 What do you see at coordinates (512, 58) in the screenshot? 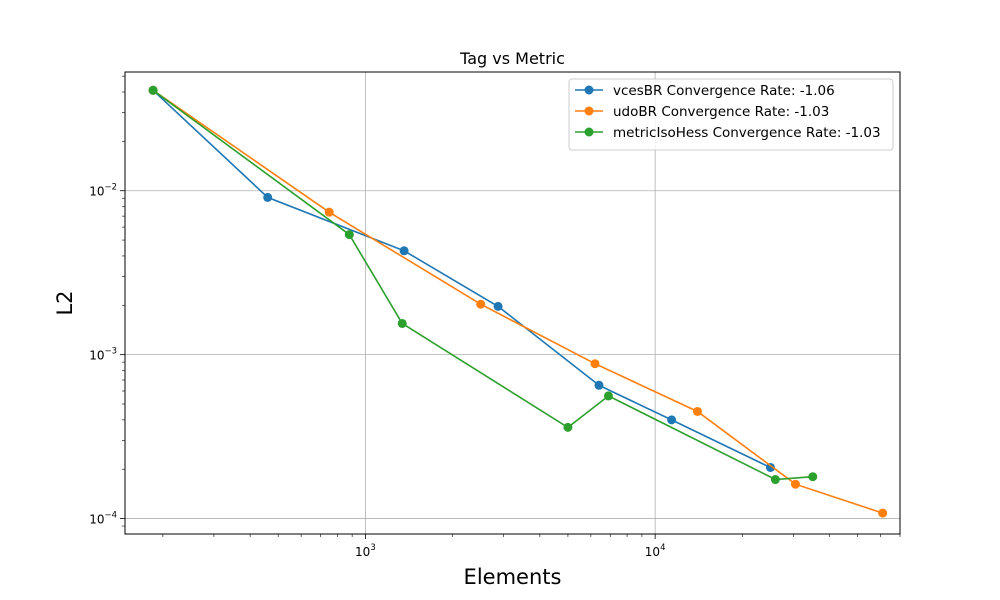
I see `chart-title: Tag vs Metric` at bounding box center [512, 58].